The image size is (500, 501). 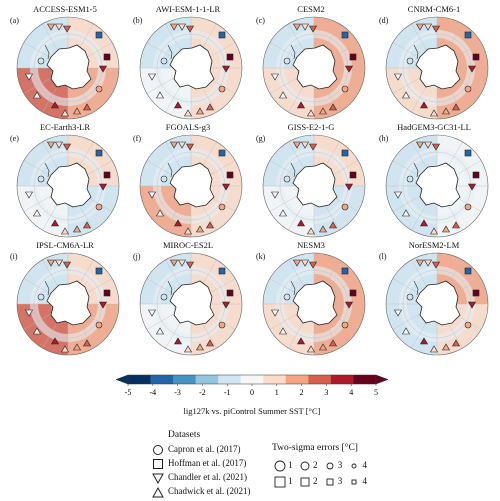 I want to click on panel-letter: (b), so click(x=138, y=20).